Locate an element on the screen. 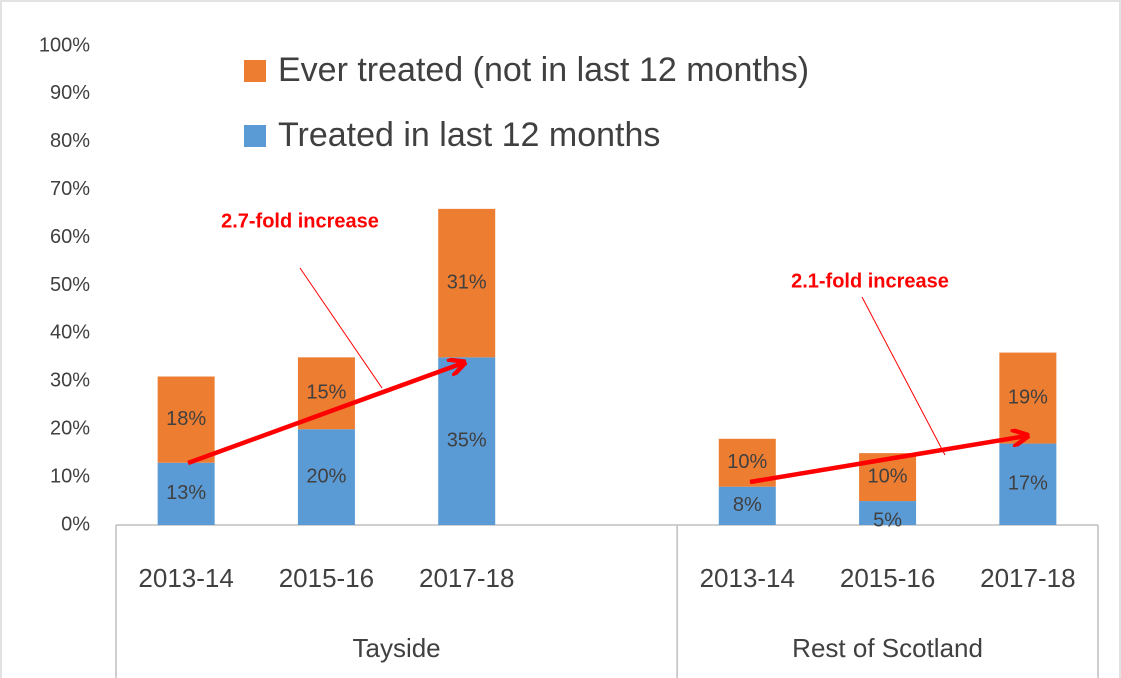 The image size is (1121, 678). data-label: 35% is located at coordinates (467, 440).